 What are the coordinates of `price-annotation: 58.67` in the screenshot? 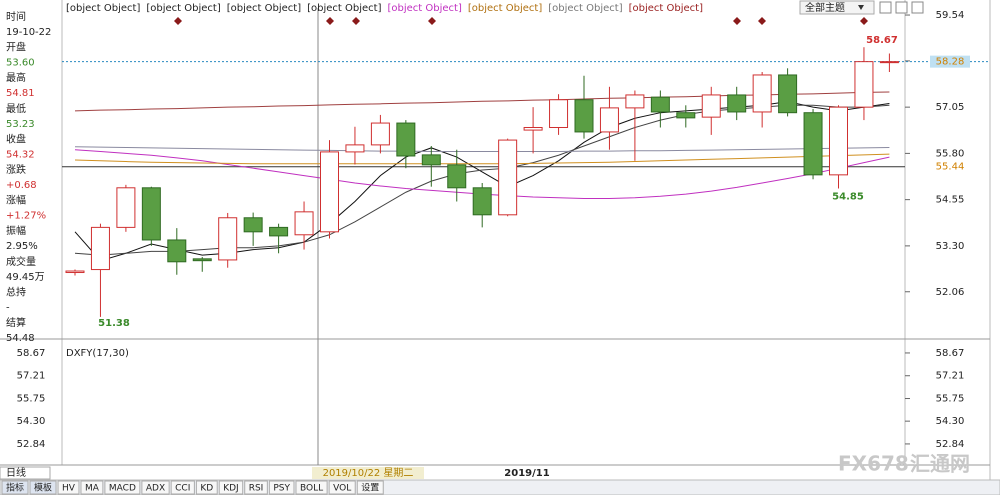 It's located at (882, 40).